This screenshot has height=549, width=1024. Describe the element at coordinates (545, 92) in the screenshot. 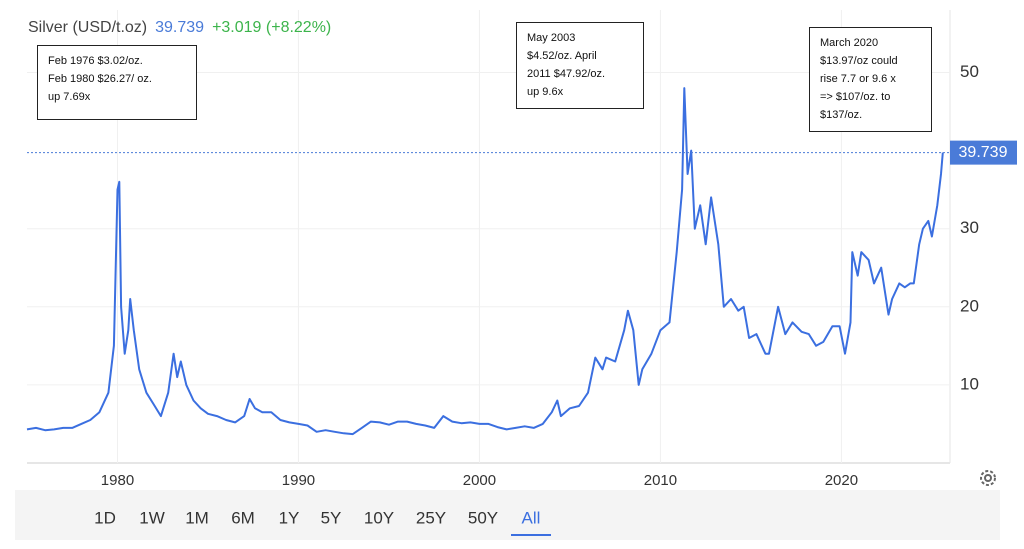

I see `annotation-line: up 9.6x` at that location.